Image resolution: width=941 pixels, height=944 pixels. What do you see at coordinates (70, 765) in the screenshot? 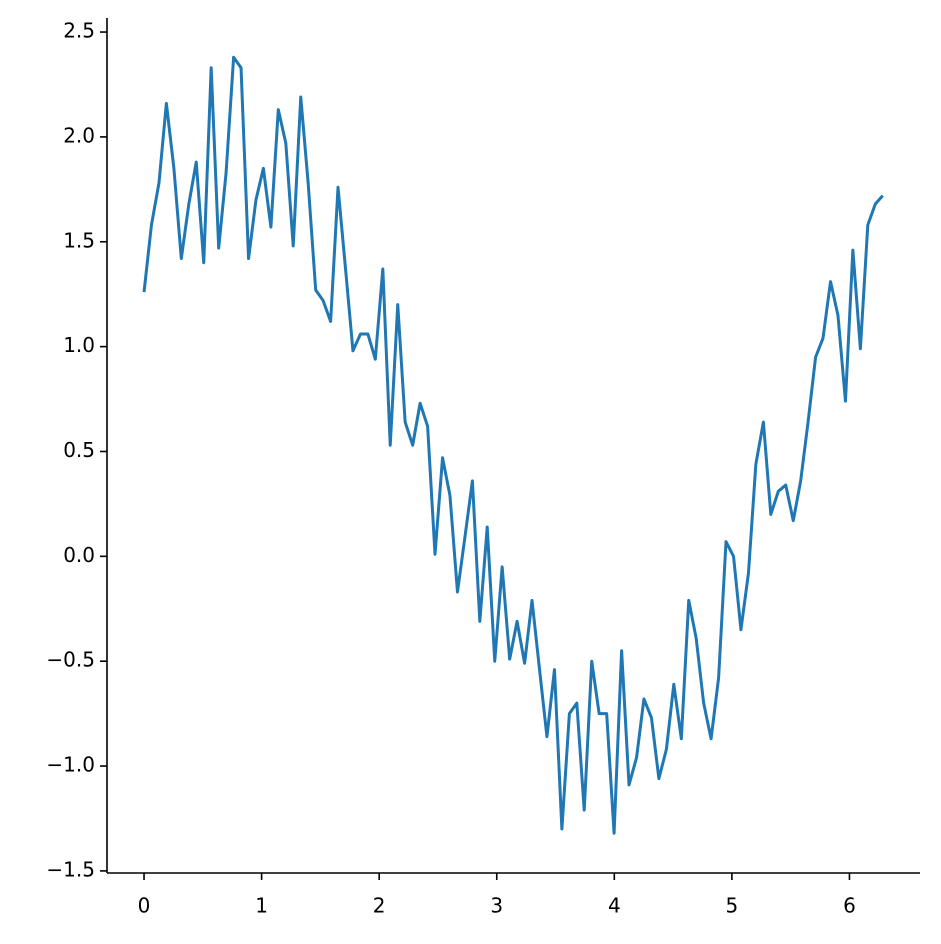
I see `y-tick-label: −1.0` at bounding box center [70, 765].